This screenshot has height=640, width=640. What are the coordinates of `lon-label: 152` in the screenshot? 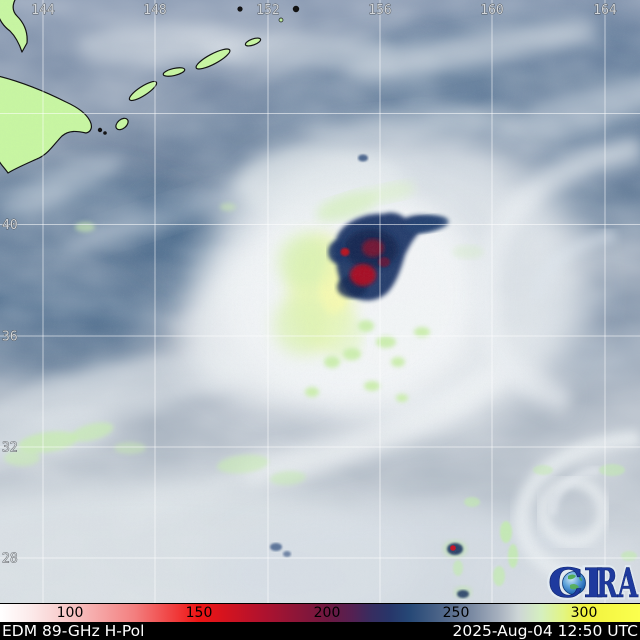 It's located at (267, 10).